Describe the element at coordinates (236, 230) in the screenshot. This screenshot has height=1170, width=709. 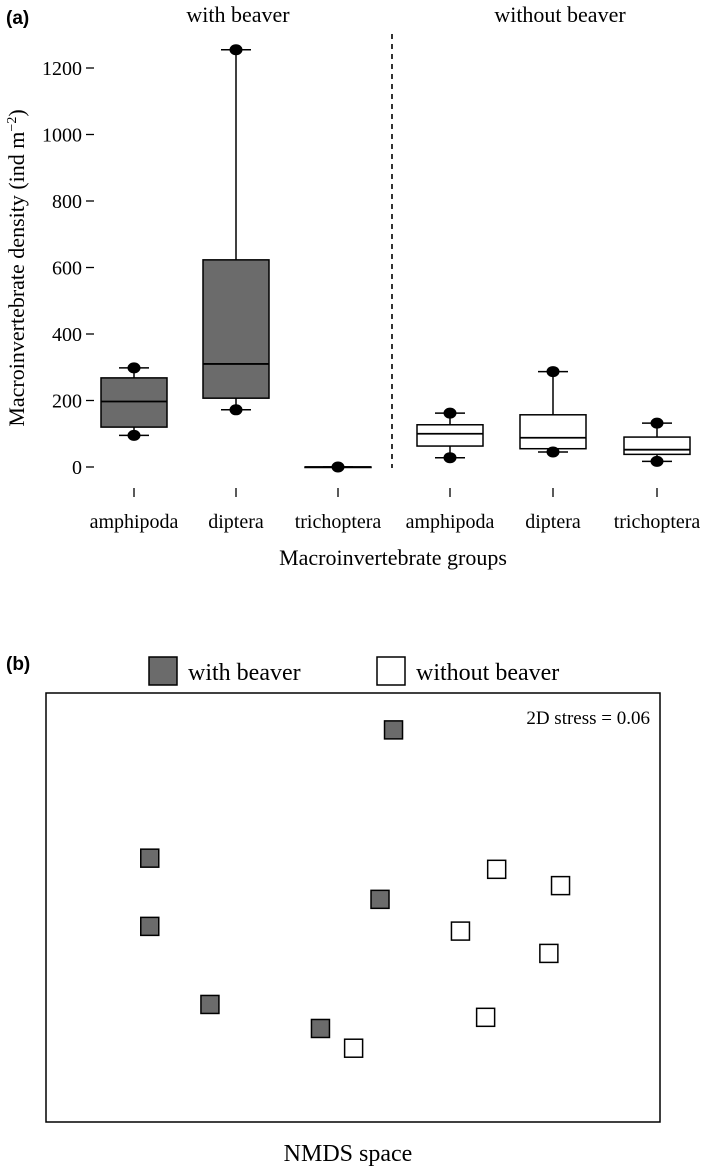
I see `box-with-beaver-diptera` at that location.